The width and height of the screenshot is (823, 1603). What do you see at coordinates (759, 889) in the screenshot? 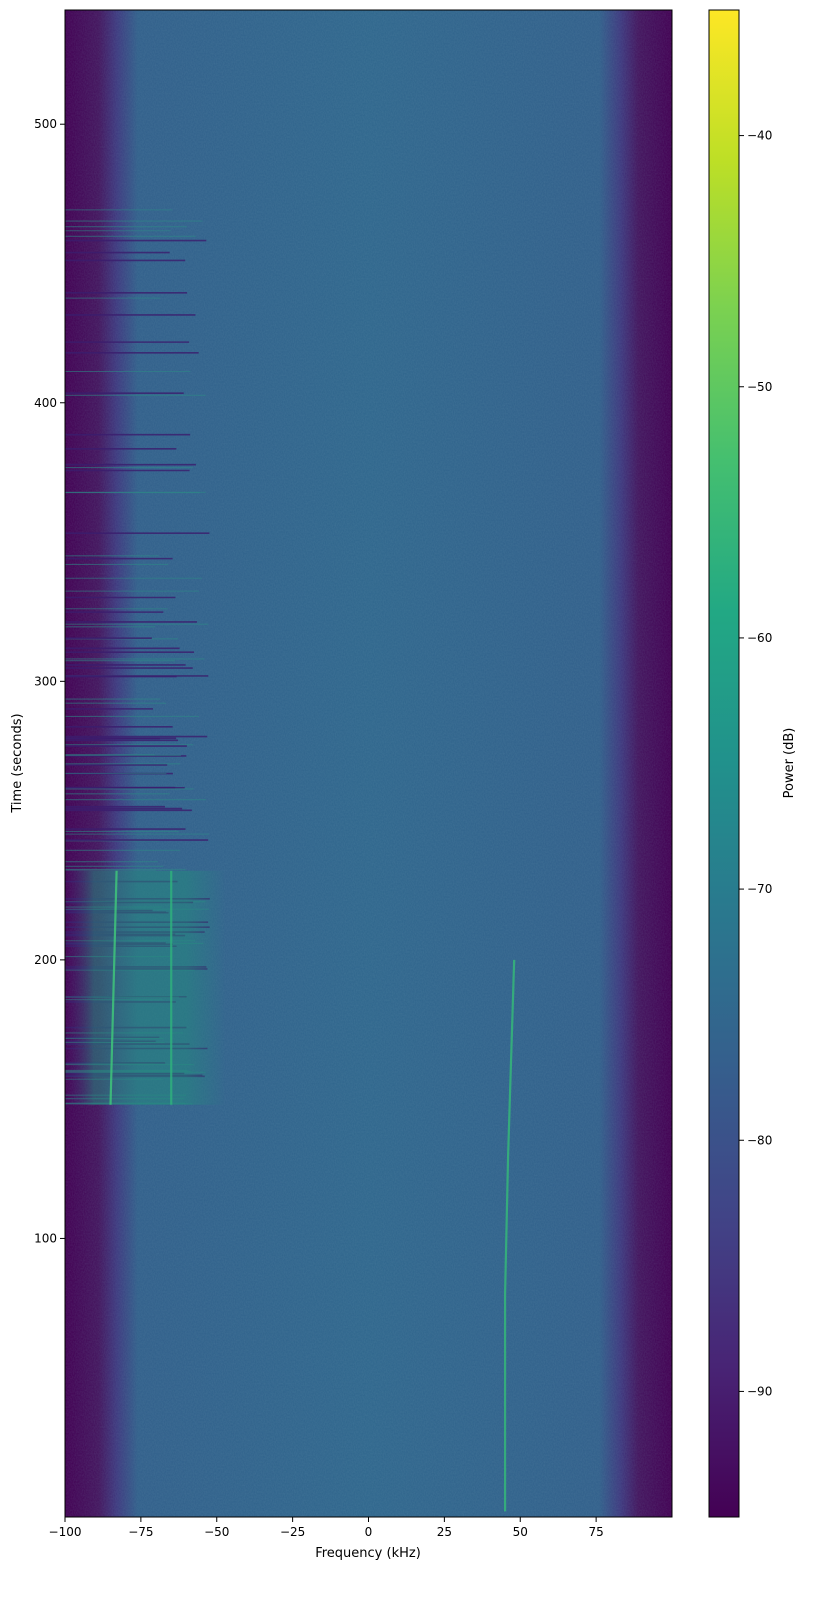
I see `colorbar-tick-label: −70` at bounding box center [759, 889].